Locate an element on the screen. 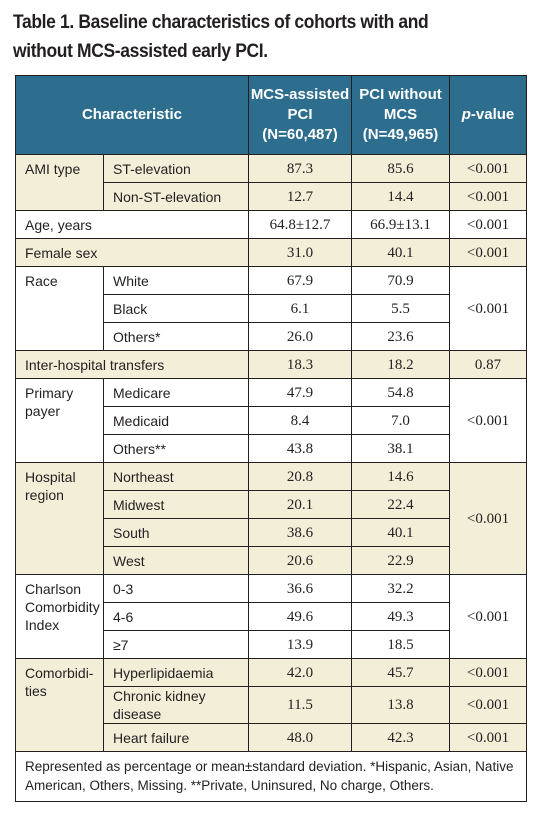  header-pci-without-mcs: PCI without MCS (N=49,965) is located at coordinates (400, 115).